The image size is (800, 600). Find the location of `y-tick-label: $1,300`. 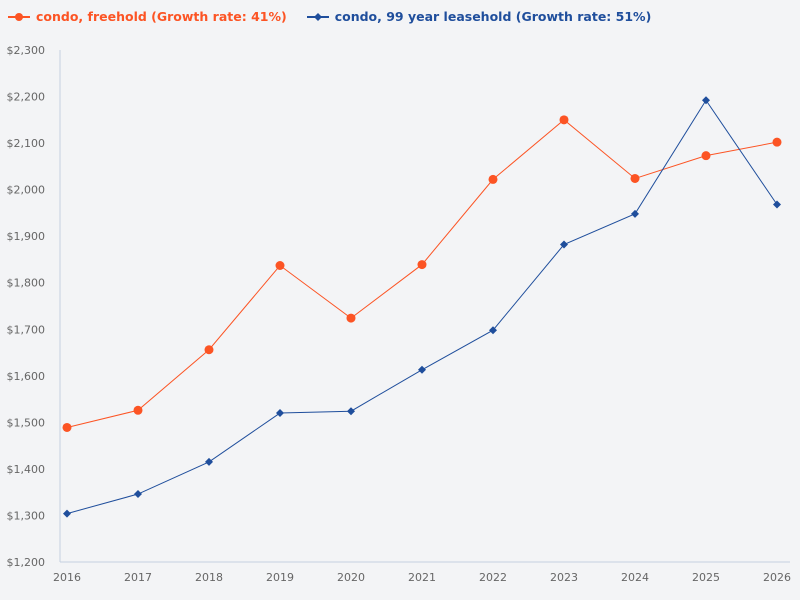

y-tick-label: $1,300 is located at coordinates (26, 515).